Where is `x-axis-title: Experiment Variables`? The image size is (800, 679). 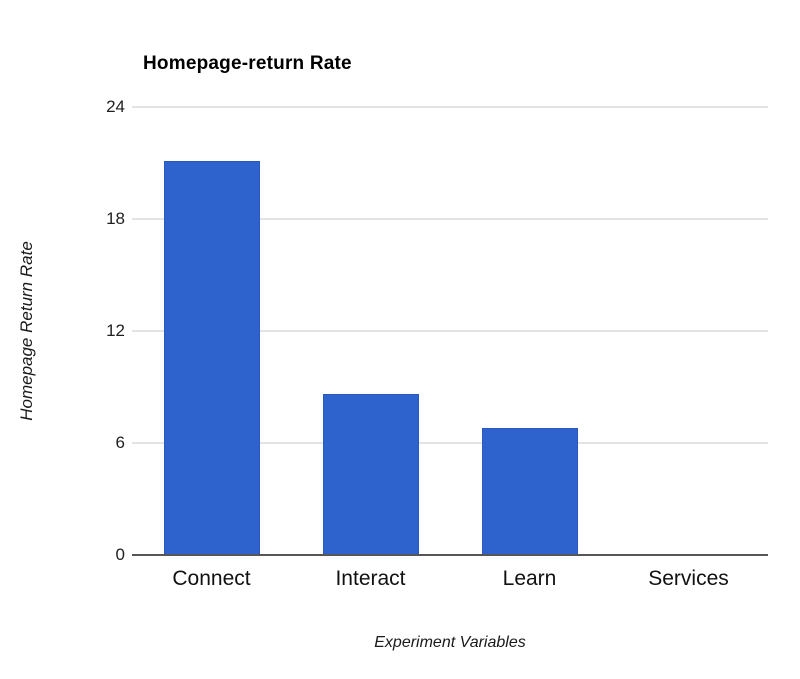 x-axis-title: Experiment Variables is located at coordinates (450, 642).